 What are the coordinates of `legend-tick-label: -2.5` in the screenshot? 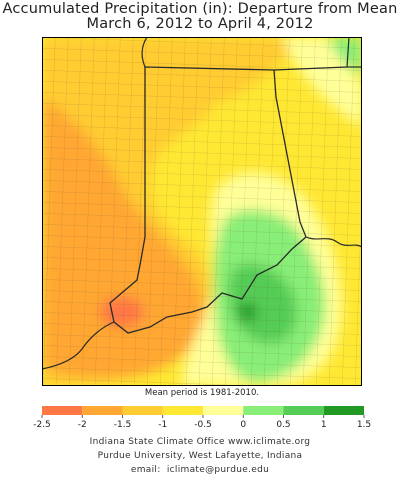 It's located at (42, 425).